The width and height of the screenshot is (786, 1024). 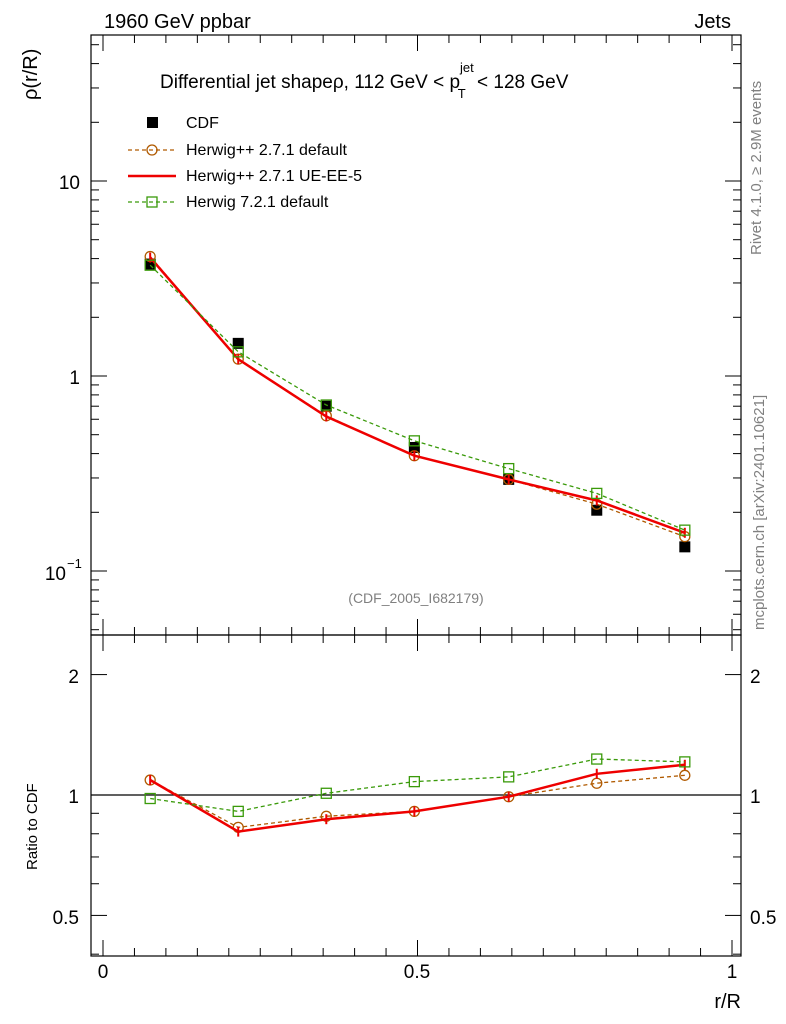 I want to click on legend-marker-cdf, so click(x=152, y=122).